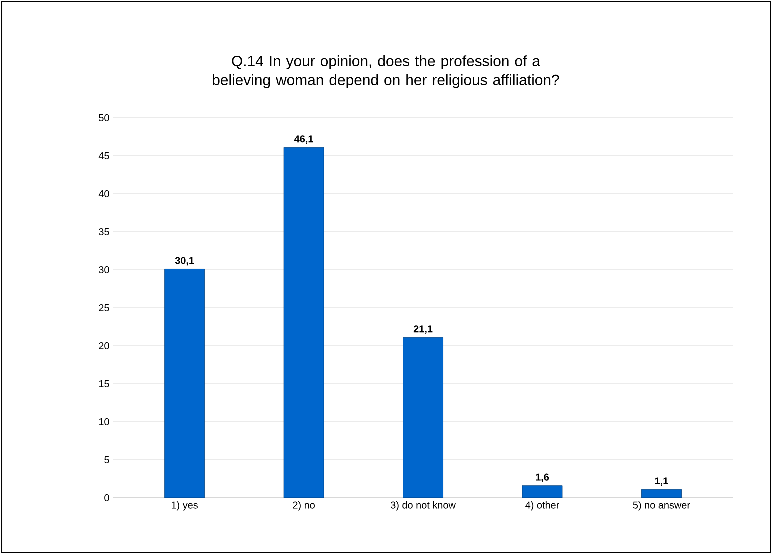  I want to click on data-label: 1,1, so click(661, 482).